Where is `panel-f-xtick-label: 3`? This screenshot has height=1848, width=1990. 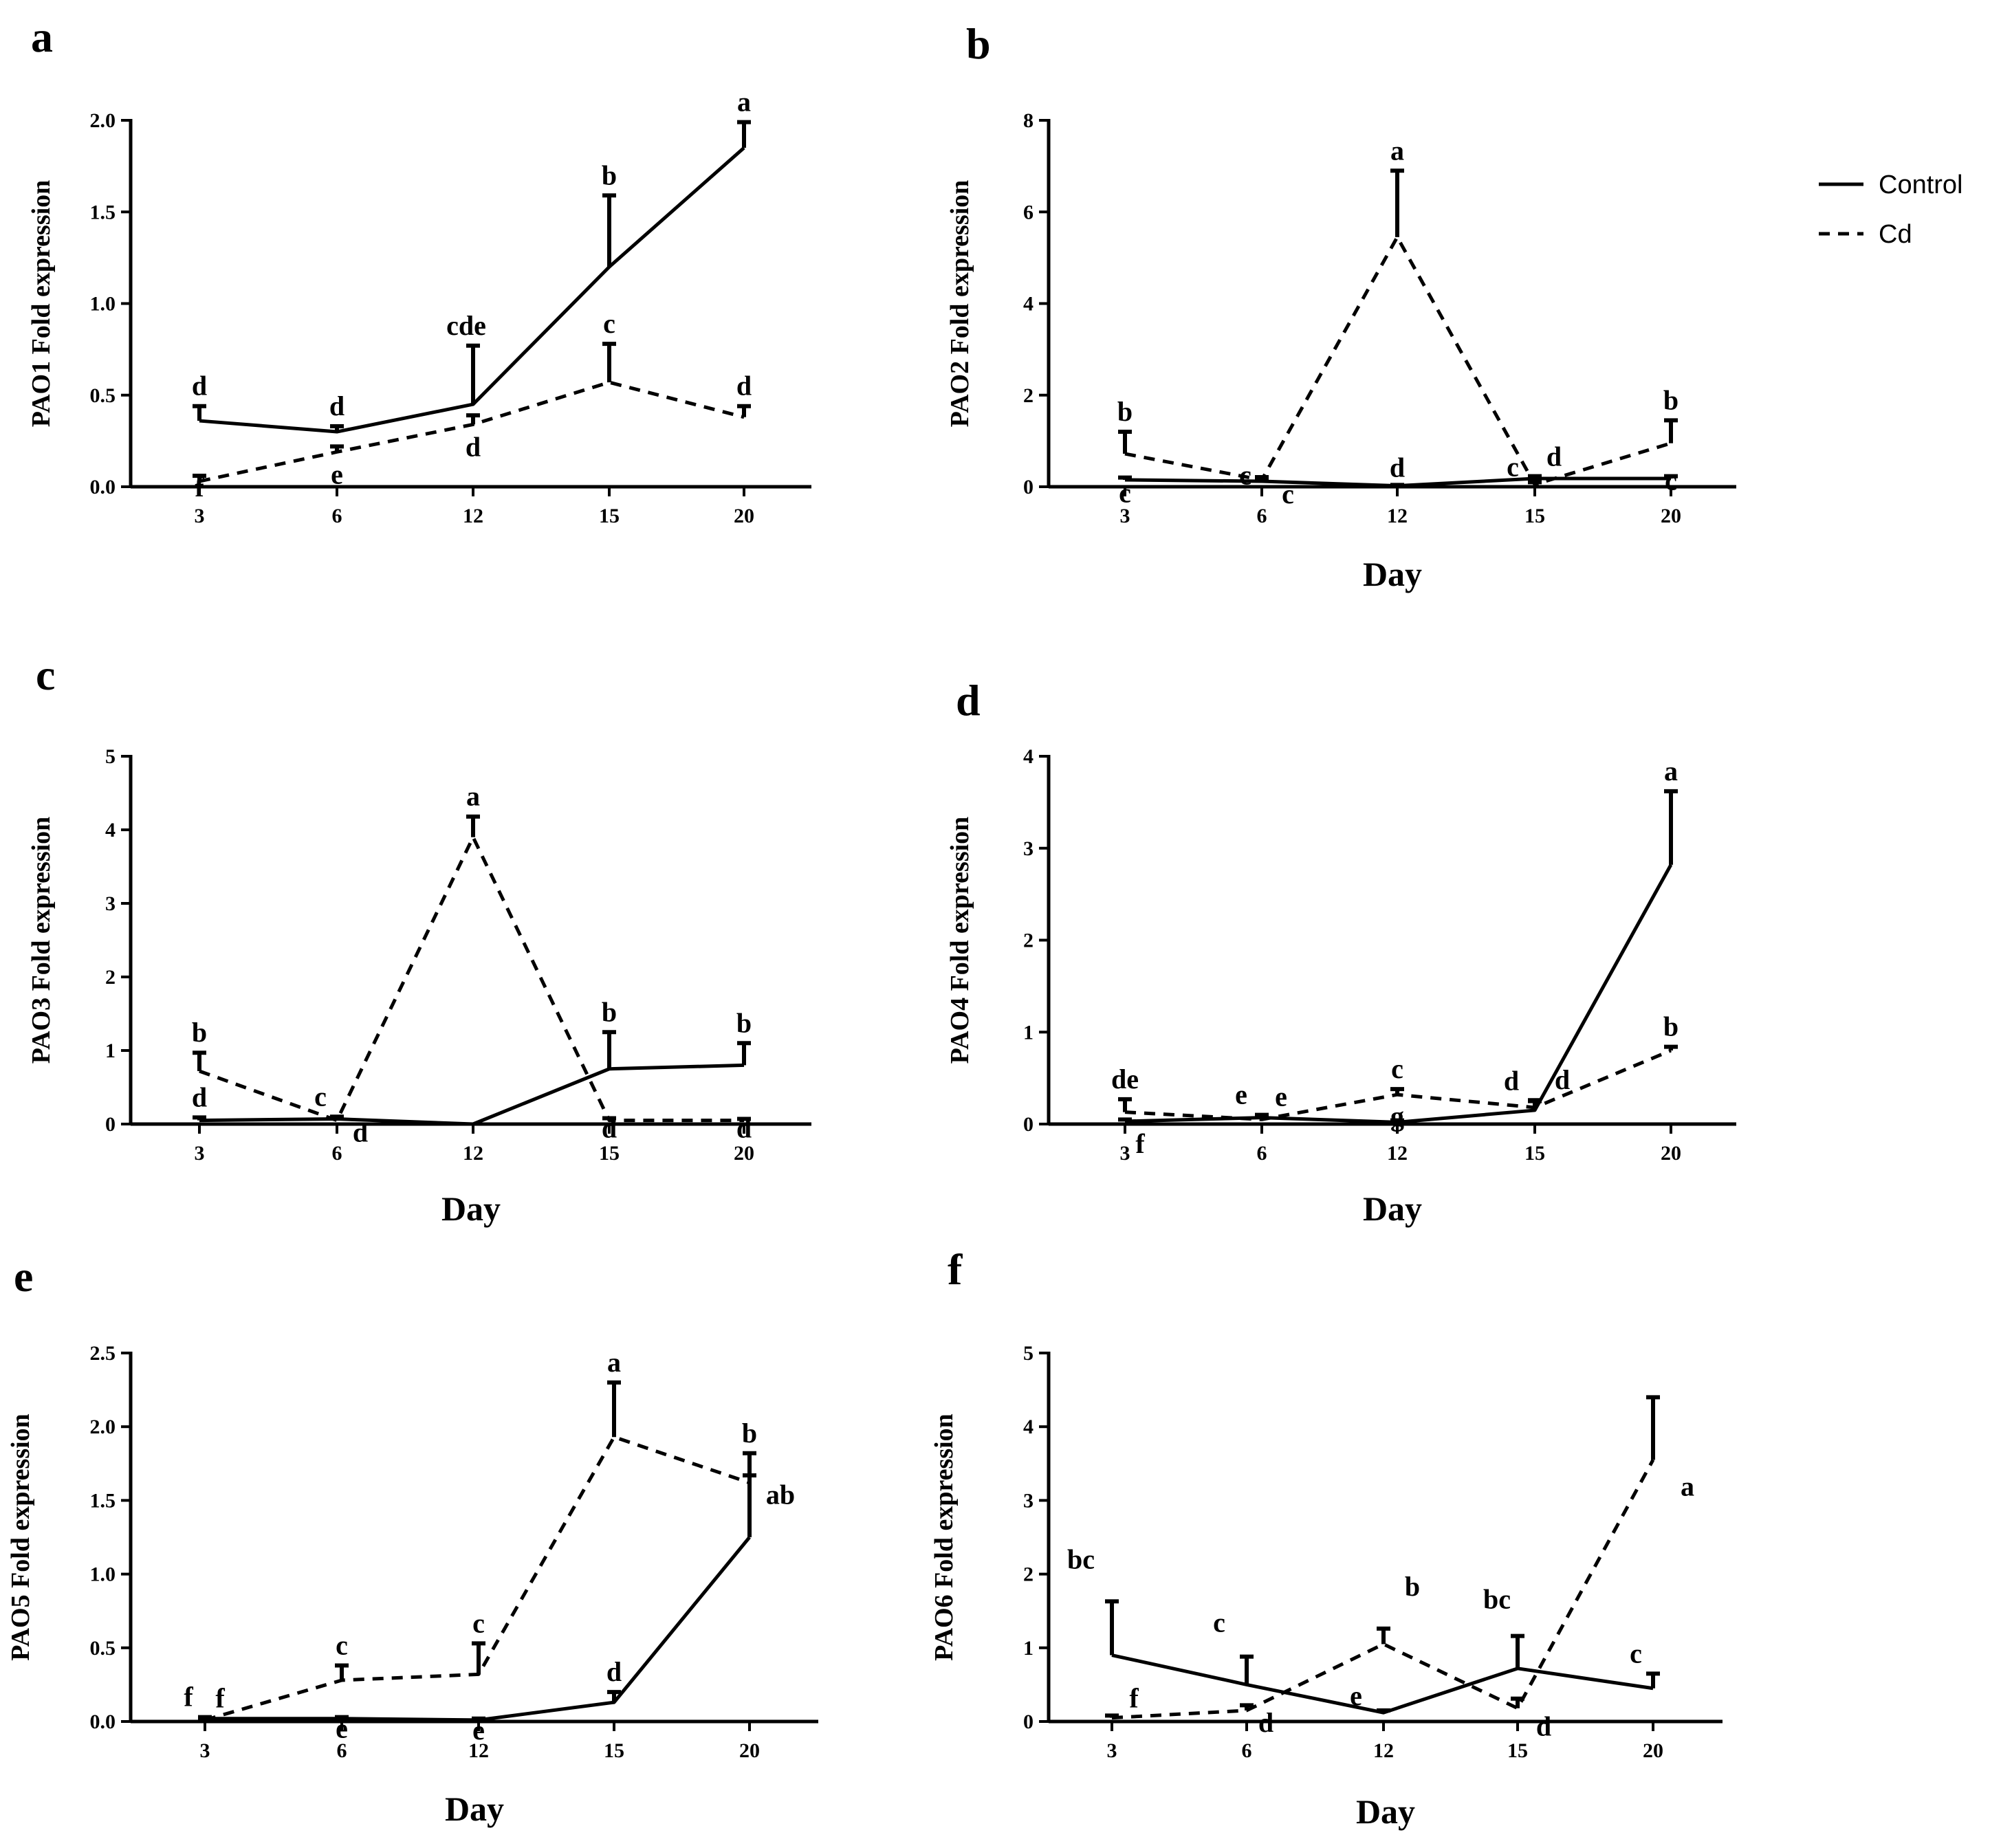
panel-f-xtick-label: 3 is located at coordinates (1112, 1751).